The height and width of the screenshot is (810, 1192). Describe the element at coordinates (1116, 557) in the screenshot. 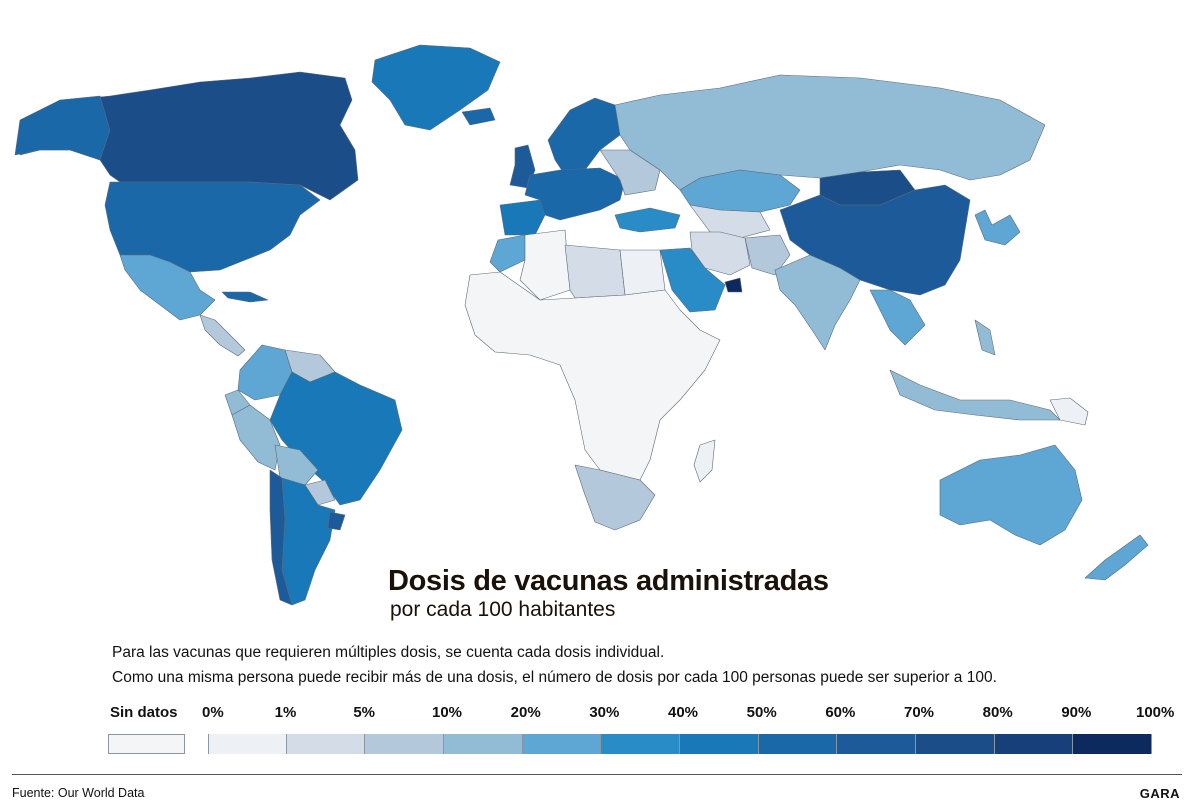

I see `map-region-new-zealand` at that location.